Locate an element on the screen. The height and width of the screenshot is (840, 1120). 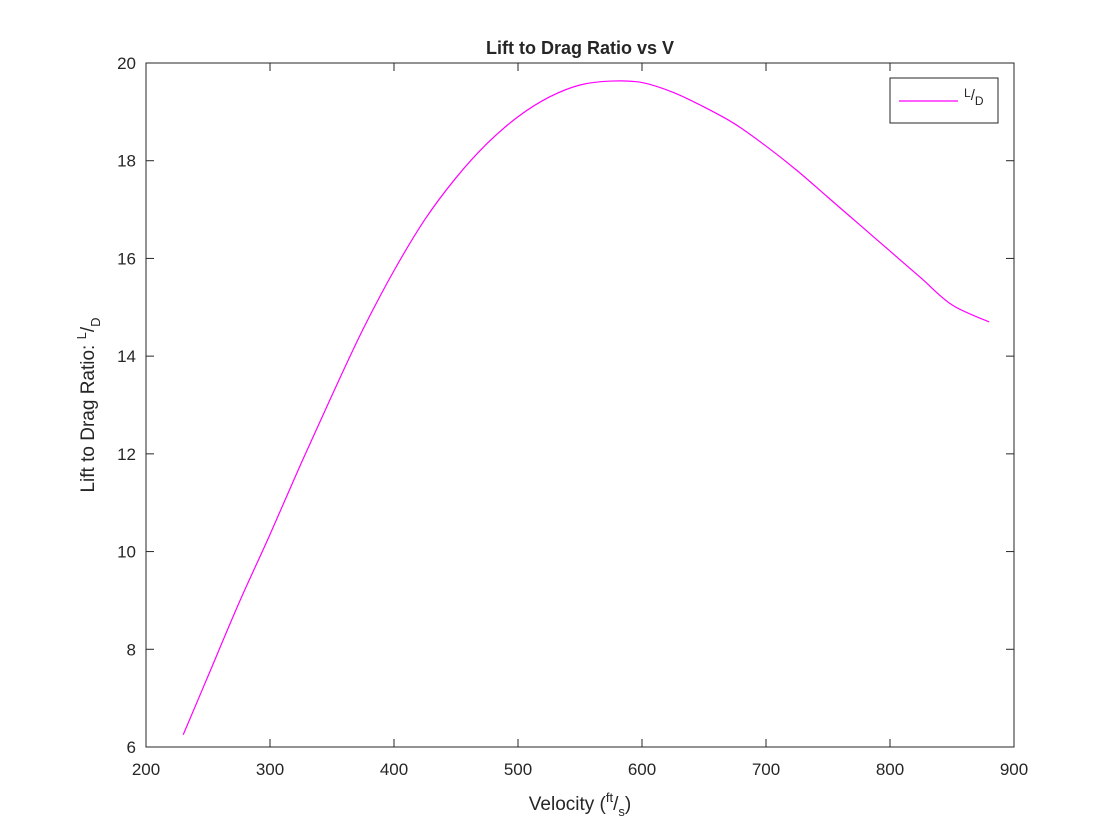
y-tick-label: 18 is located at coordinates (126, 161).